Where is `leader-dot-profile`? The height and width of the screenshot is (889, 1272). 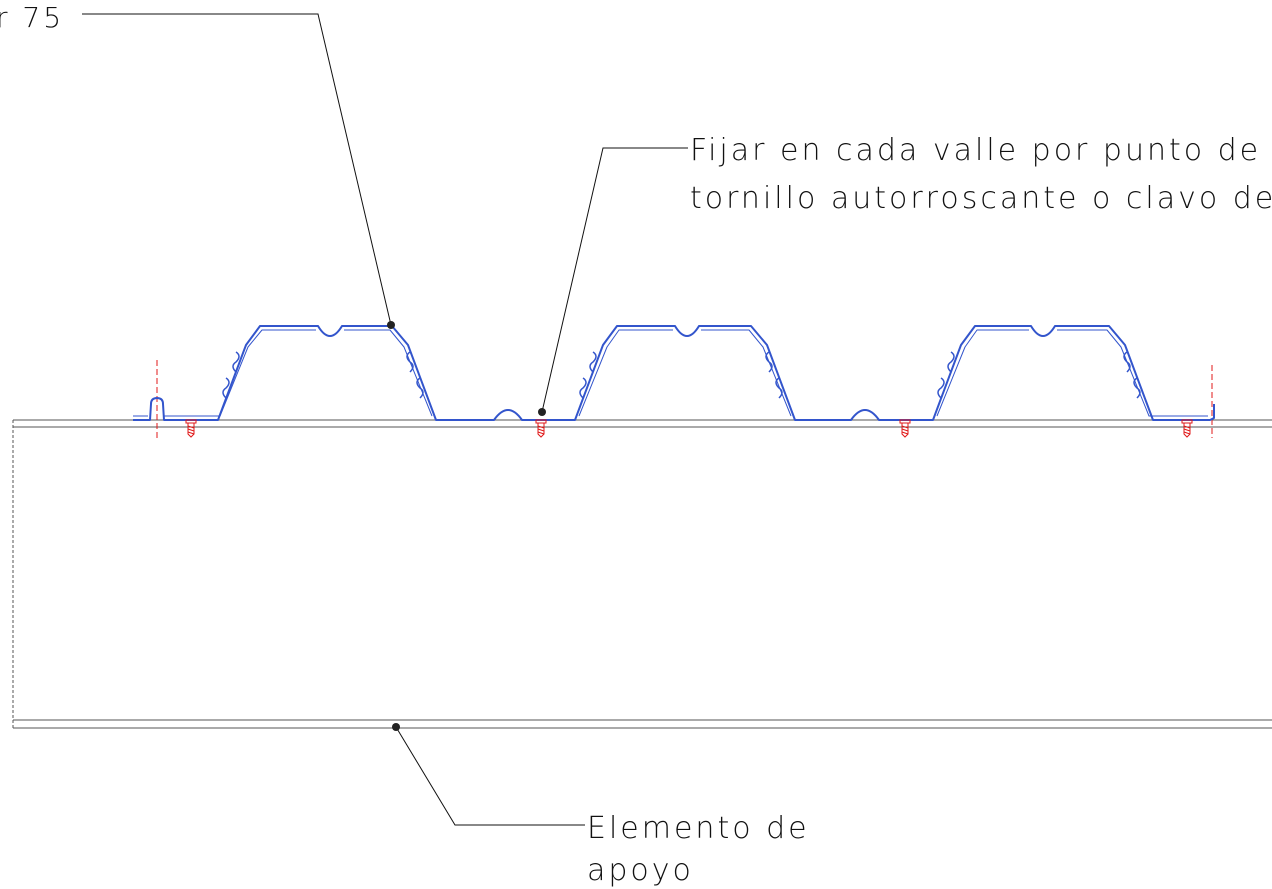
leader-dot-profile is located at coordinates (391, 325).